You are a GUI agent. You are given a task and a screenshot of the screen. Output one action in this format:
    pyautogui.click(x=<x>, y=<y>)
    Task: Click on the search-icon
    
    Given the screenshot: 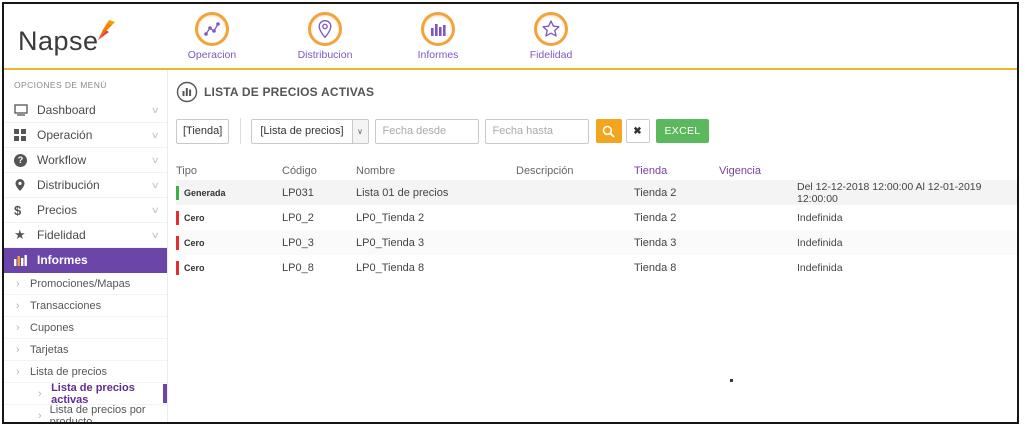 What is the action you would take?
    pyautogui.click(x=608, y=131)
    